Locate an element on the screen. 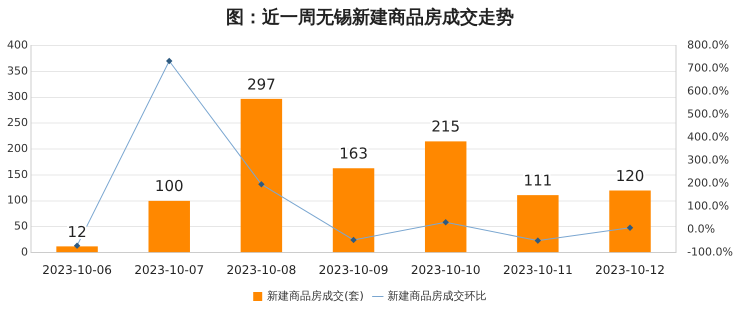 The image size is (740, 312). data-label: 297 is located at coordinates (261, 84).